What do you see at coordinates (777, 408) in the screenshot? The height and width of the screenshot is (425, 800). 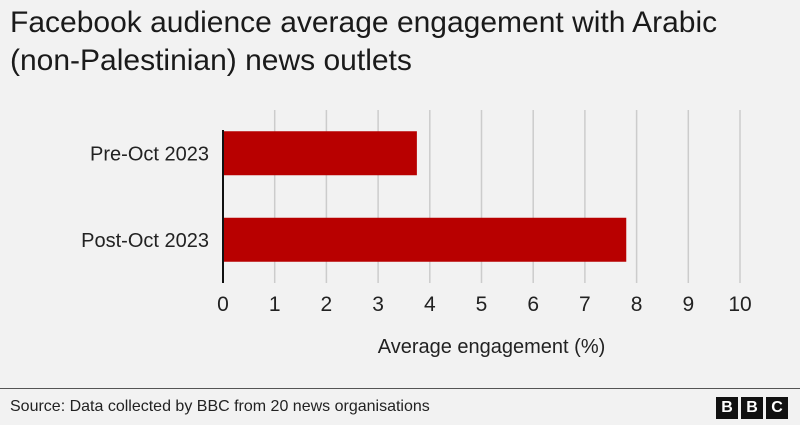 I see `logo-letter-3: C` at bounding box center [777, 408].